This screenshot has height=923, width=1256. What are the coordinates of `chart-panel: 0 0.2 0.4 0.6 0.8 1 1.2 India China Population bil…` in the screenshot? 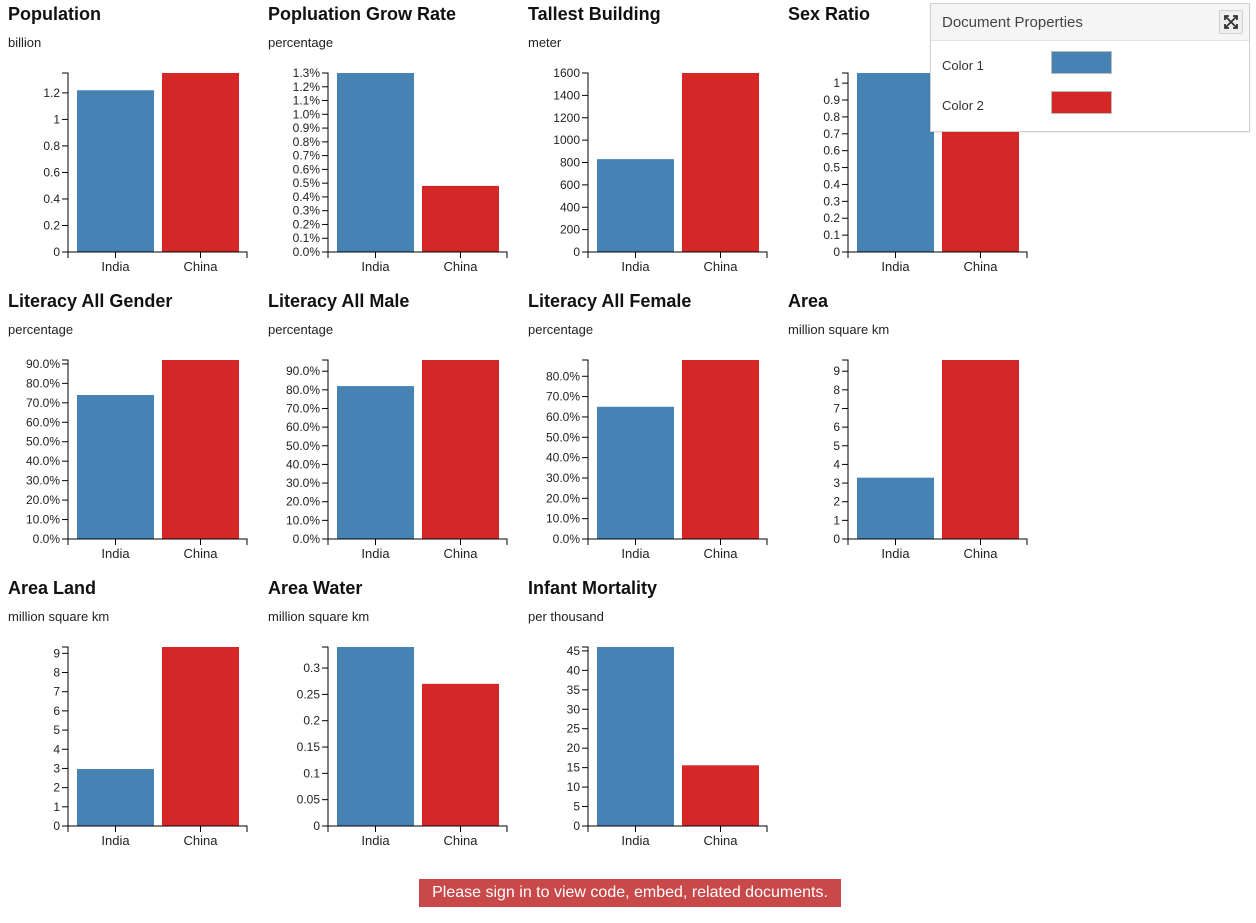 It's located at (125, 140).